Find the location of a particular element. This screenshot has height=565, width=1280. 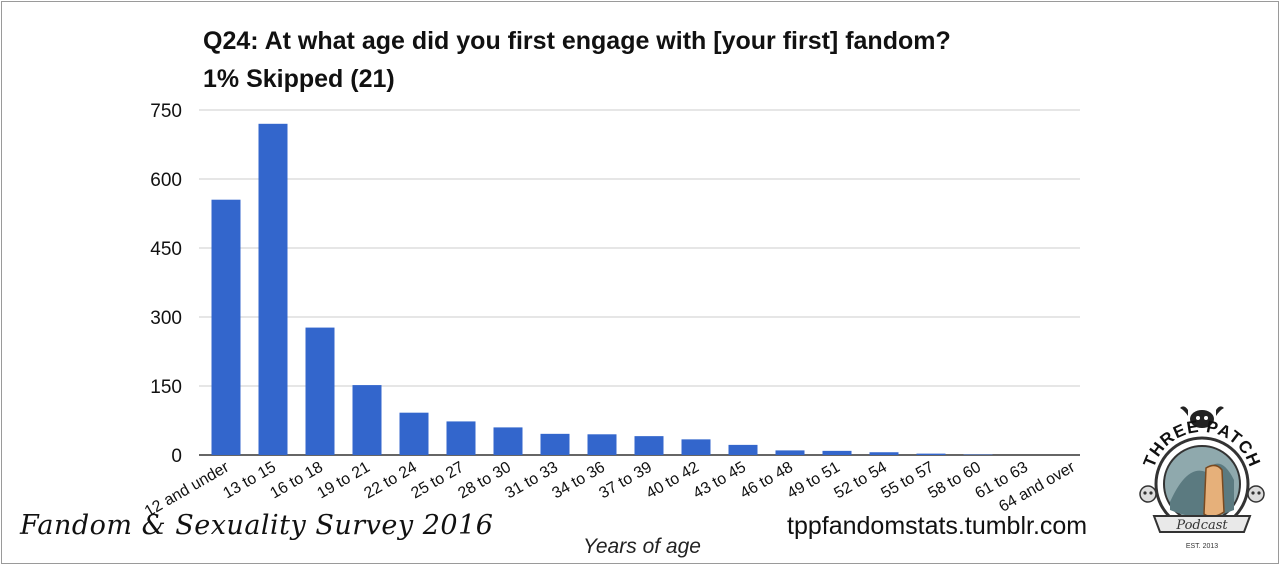

x-tick-label: 31 to 33 is located at coordinates (531, 481).